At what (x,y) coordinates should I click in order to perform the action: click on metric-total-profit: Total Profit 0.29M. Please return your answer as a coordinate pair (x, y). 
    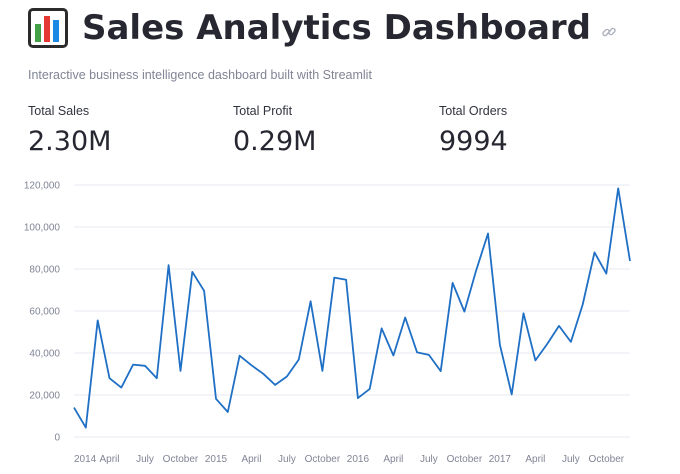
    Looking at the image, I should click on (274, 130).